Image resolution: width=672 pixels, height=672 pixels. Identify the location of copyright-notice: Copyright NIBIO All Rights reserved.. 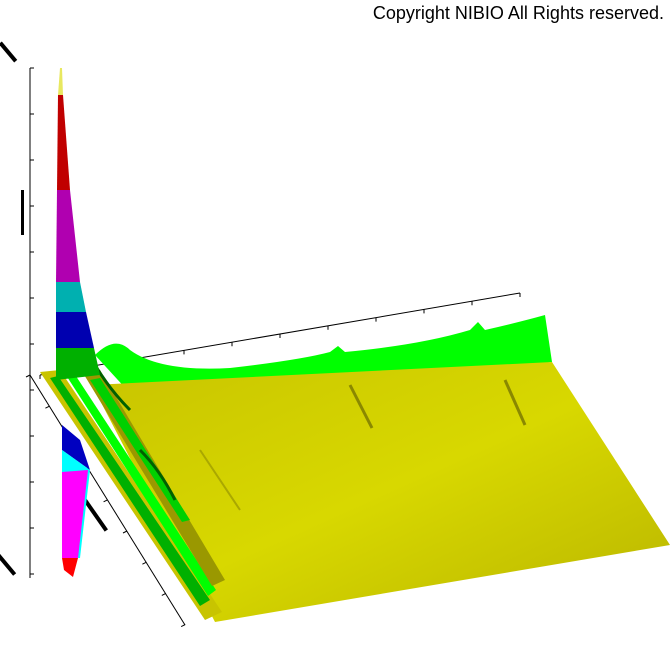
(518, 13).